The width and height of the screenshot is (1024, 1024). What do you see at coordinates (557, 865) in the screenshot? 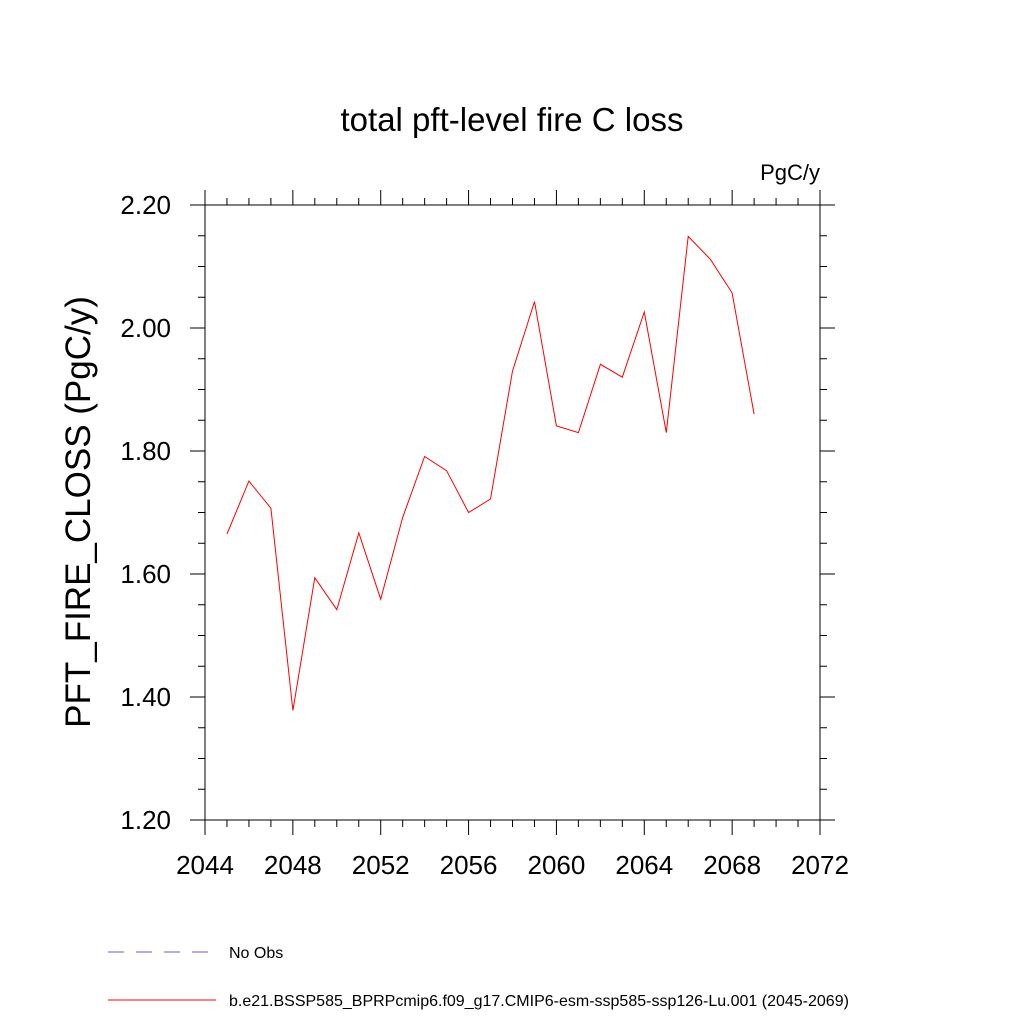
I see `x-tick-label-2060: 2060` at bounding box center [557, 865].